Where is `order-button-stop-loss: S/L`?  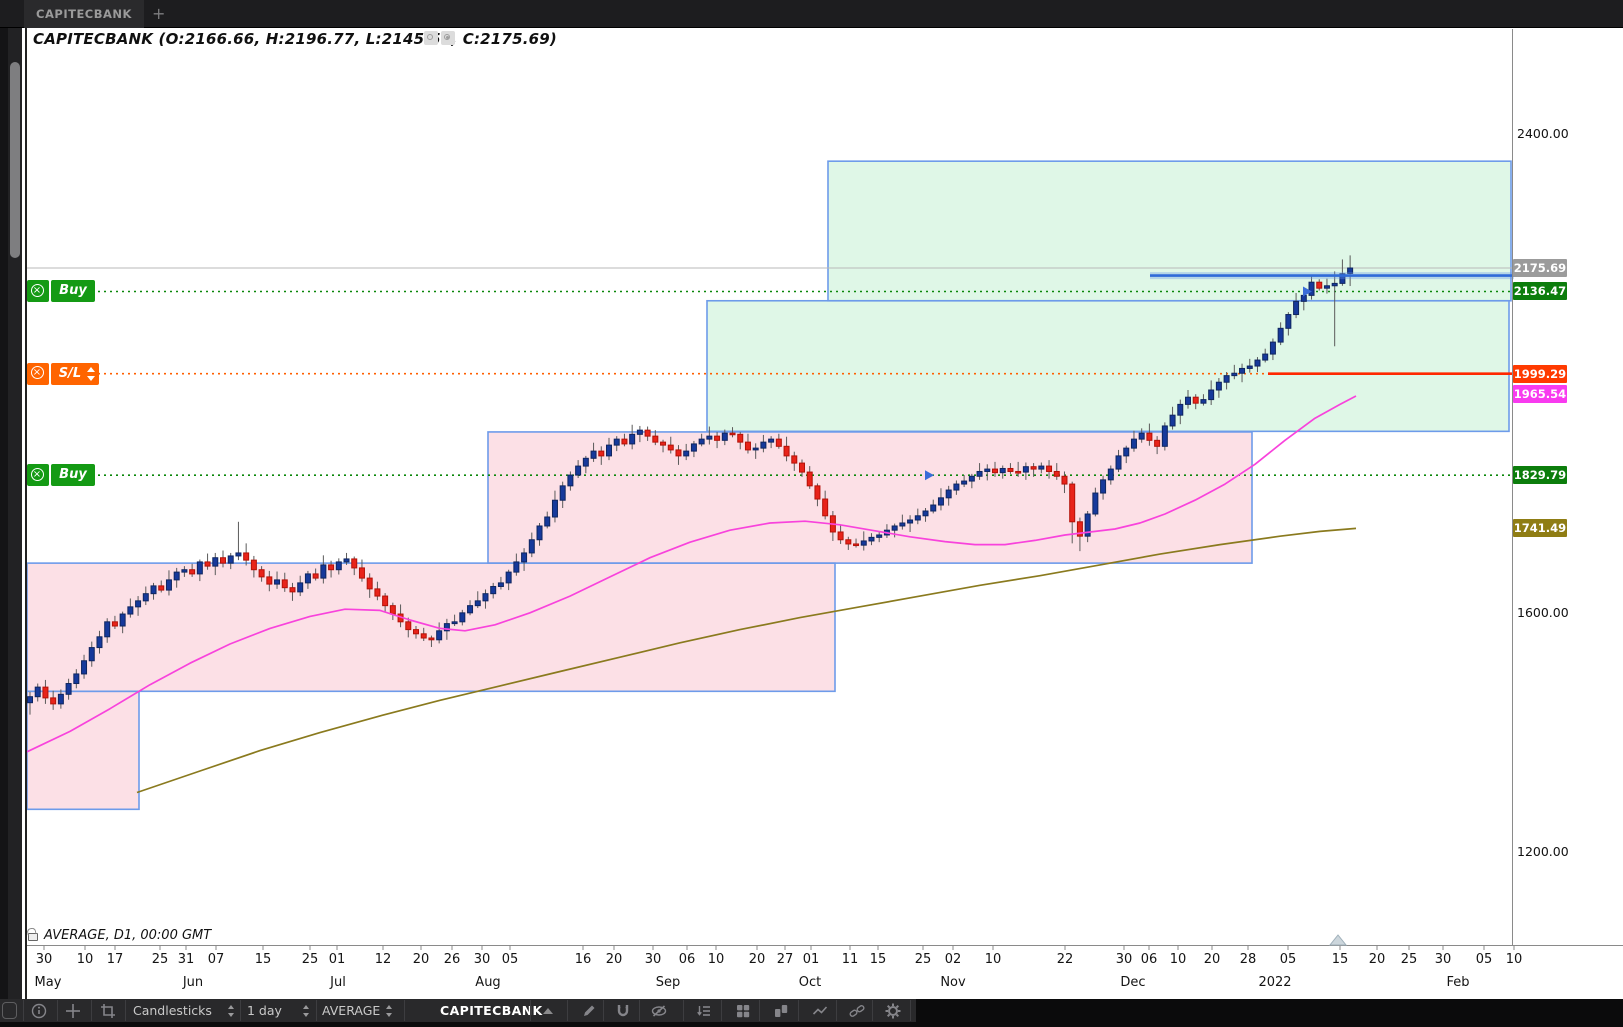 order-button-stop-loss: S/L is located at coordinates (75, 373).